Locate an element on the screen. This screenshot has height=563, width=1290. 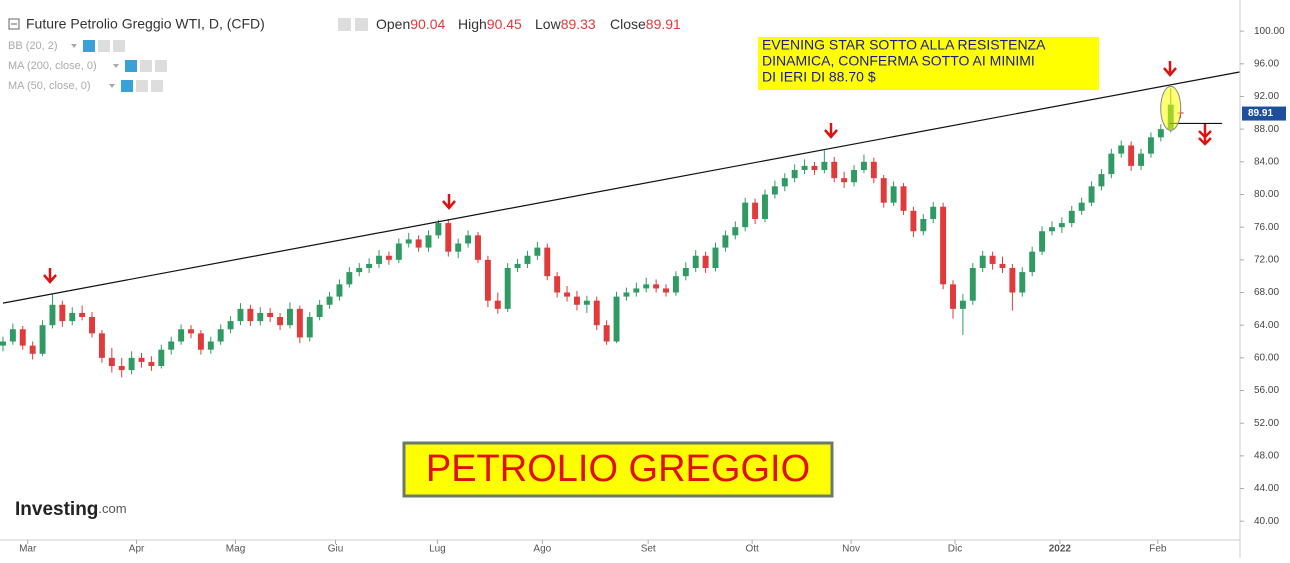
y-tick-label: 68.00 is located at coordinates (1266, 292).